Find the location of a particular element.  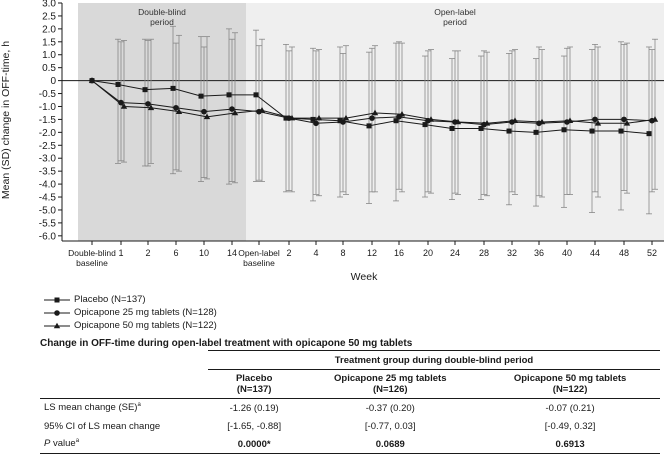

x-tick-label: 32 is located at coordinates (512, 253).